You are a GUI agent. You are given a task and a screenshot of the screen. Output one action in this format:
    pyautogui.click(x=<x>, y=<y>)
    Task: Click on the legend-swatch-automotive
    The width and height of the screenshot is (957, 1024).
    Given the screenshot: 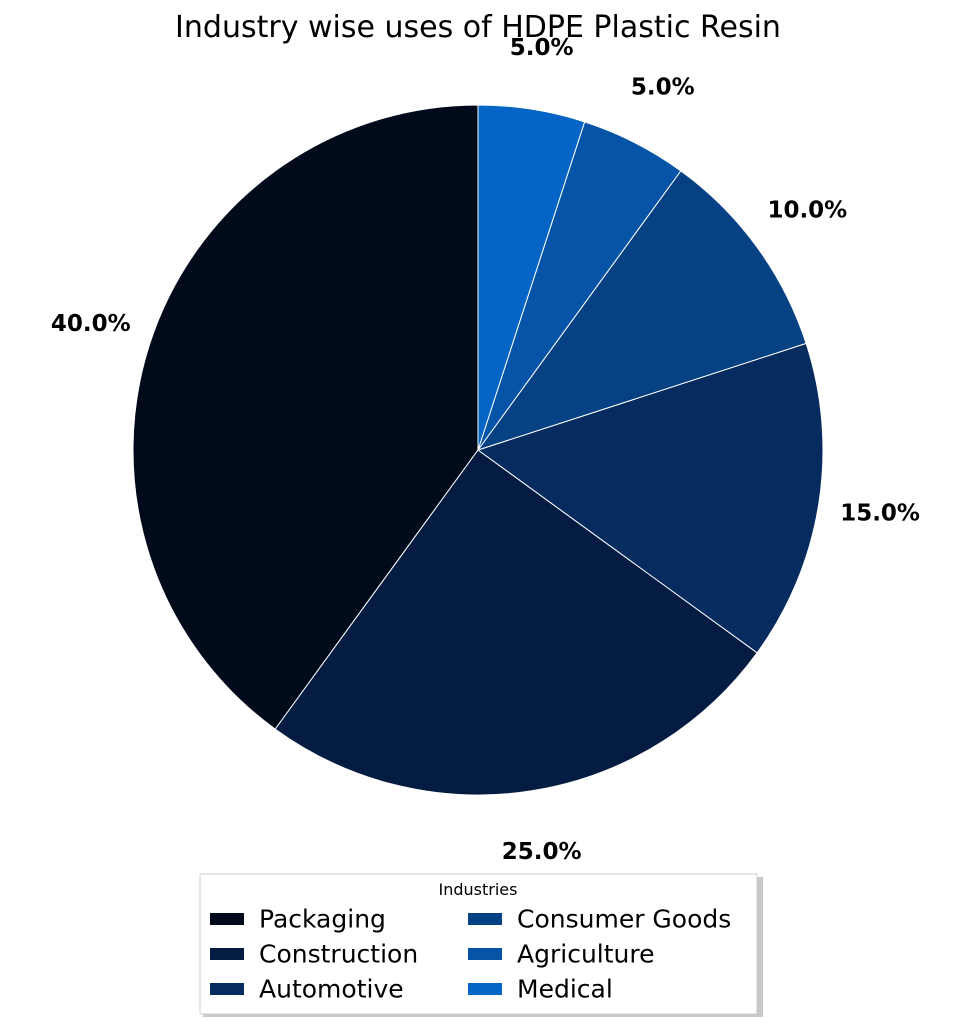 What is the action you would take?
    pyautogui.click(x=227, y=989)
    